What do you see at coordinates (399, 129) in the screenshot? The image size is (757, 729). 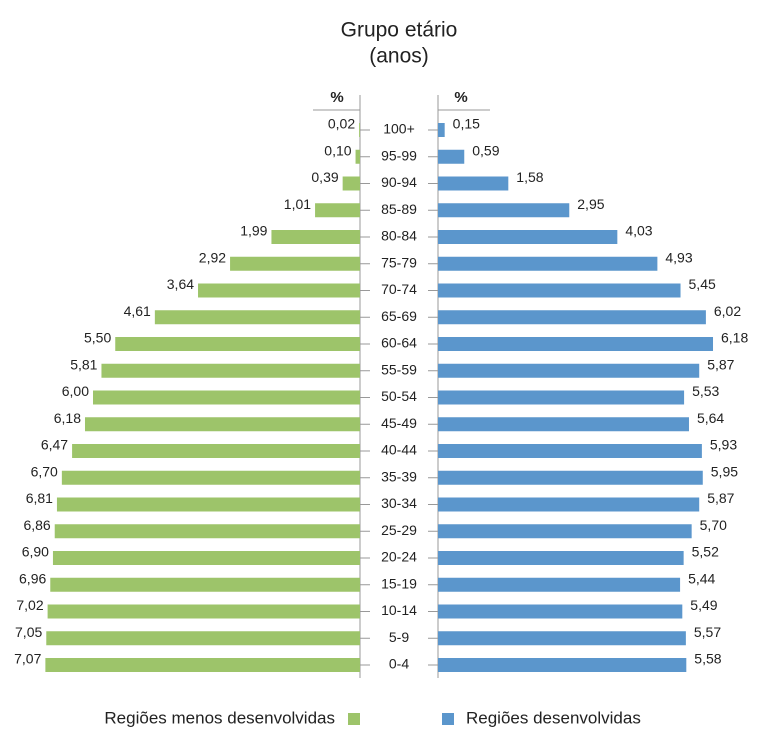 I see `age-label: 100+` at bounding box center [399, 129].